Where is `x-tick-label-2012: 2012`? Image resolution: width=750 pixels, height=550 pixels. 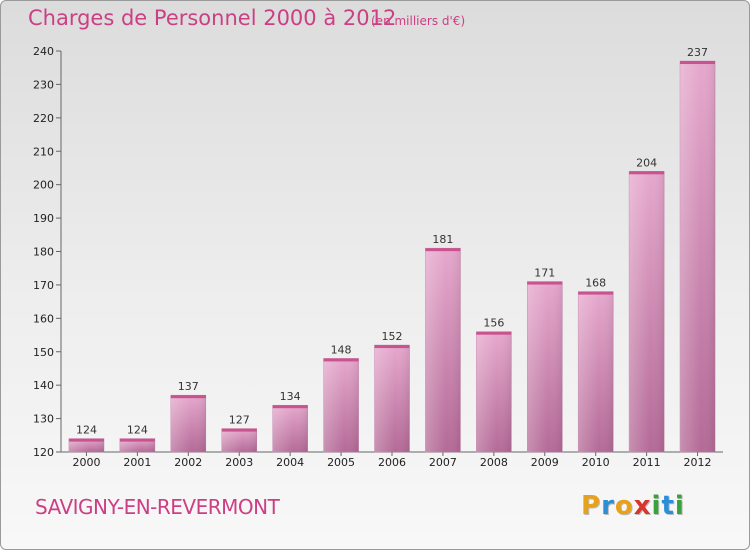
x-tick-label-2012: 2012 is located at coordinates (698, 462).